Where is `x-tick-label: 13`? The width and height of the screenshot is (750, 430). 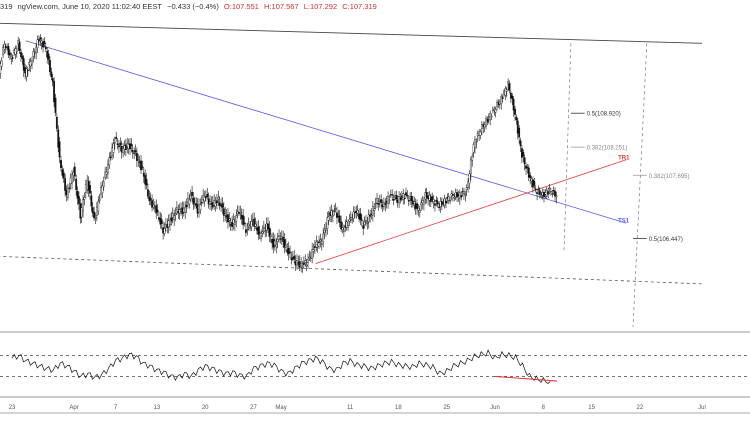 x-tick-label: 13 is located at coordinates (157, 408).